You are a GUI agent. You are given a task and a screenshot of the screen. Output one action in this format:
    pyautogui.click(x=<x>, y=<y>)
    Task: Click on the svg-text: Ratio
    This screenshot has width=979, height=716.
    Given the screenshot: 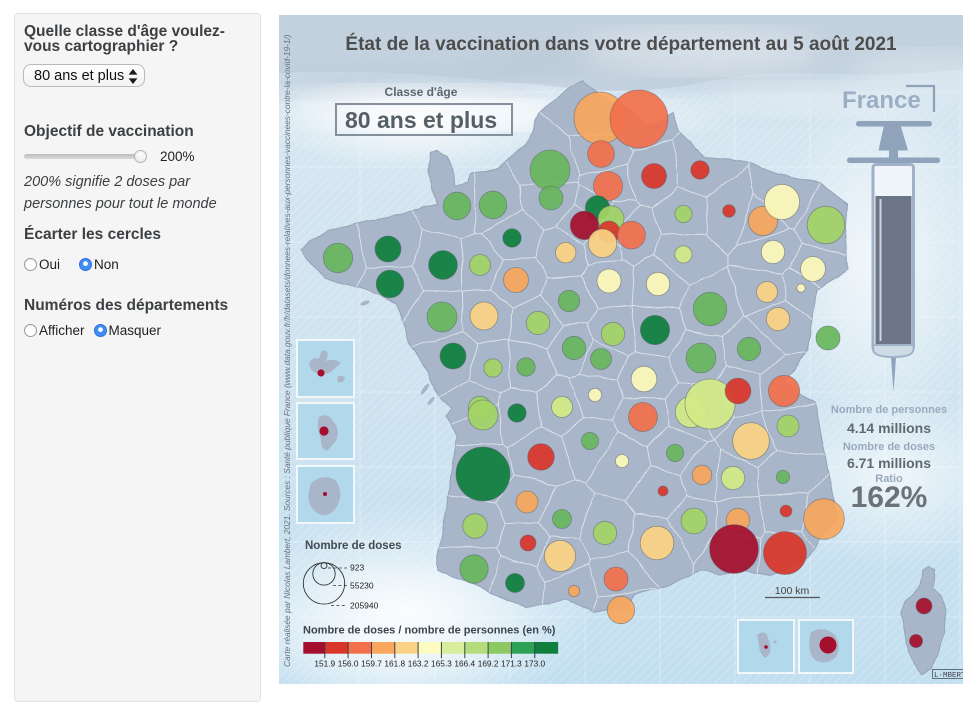 What is the action you would take?
    pyautogui.click(x=889, y=479)
    